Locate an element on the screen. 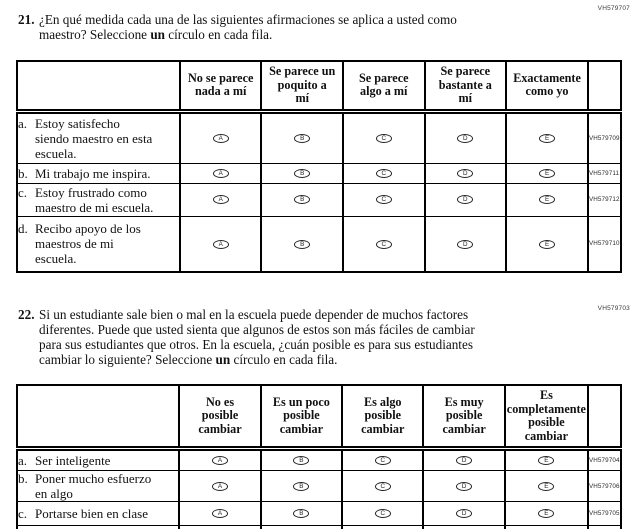 This screenshot has height=529, width=638. row-item: c. Portarse bien en clase is located at coordinates (98, 513).